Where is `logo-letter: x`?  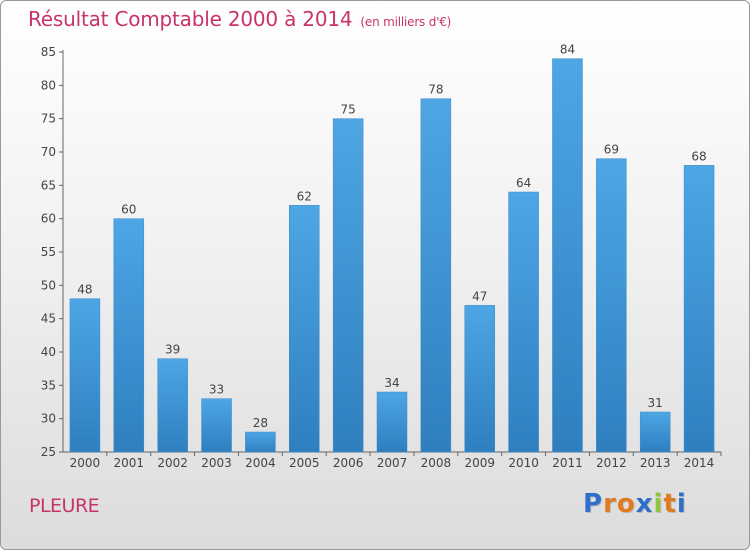 logo-letter: x is located at coordinates (644, 504).